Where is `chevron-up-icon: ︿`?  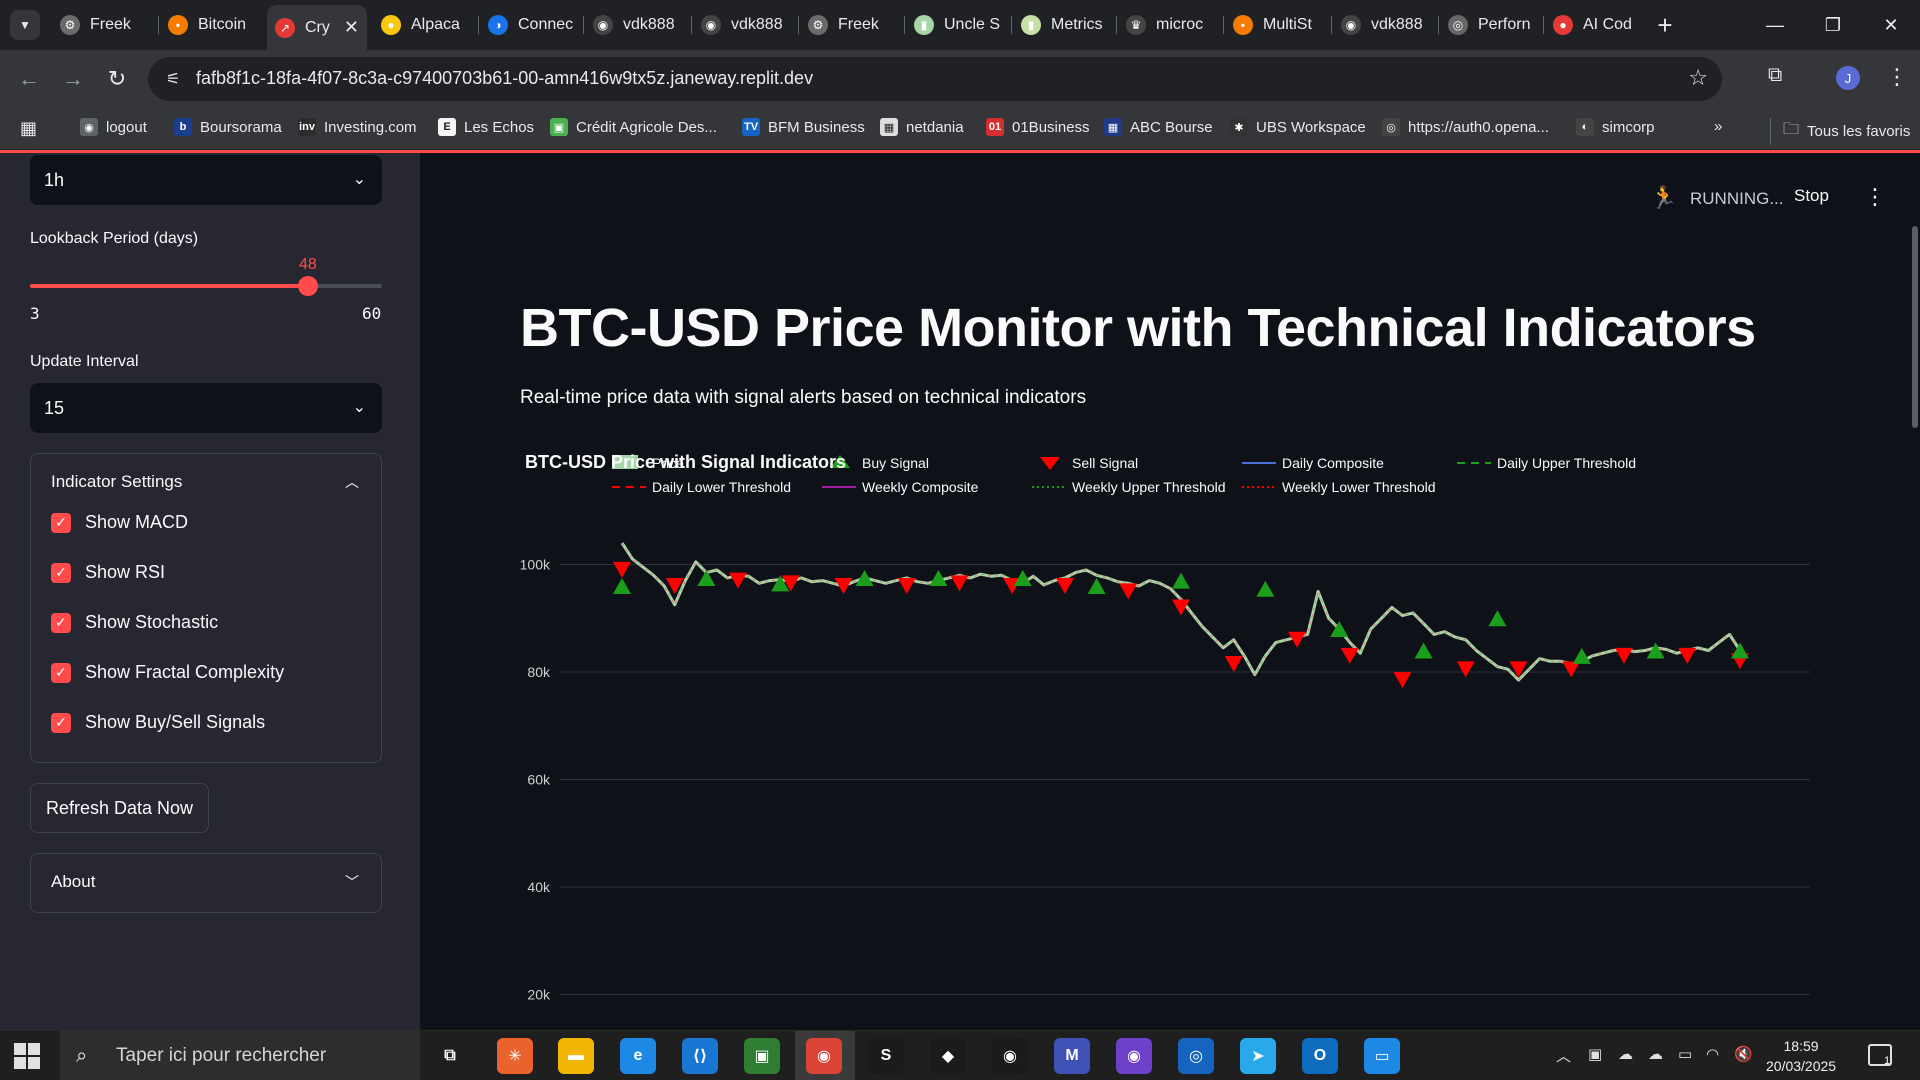 chevron-up-icon: ︿ is located at coordinates (352, 482).